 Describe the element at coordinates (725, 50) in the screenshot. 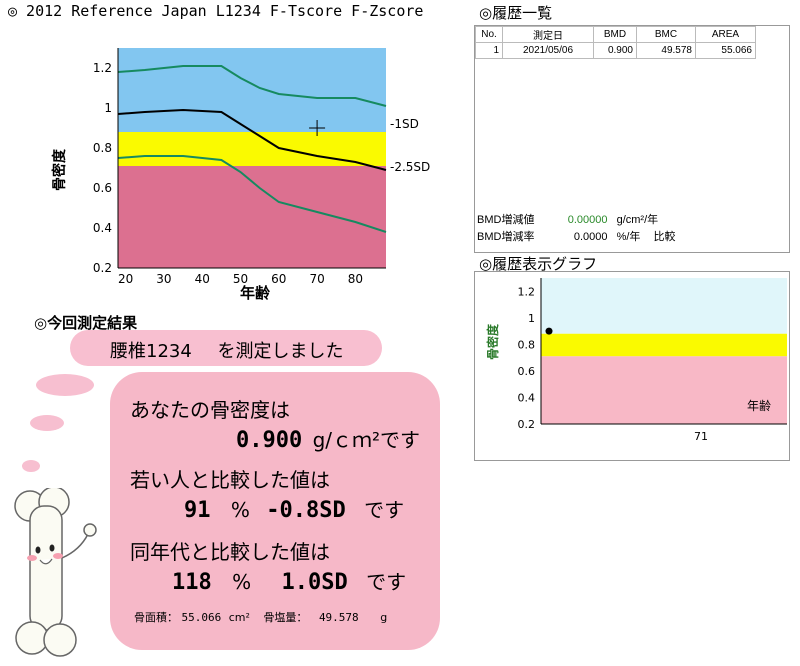

I see `cell-area: 55.066` at that location.